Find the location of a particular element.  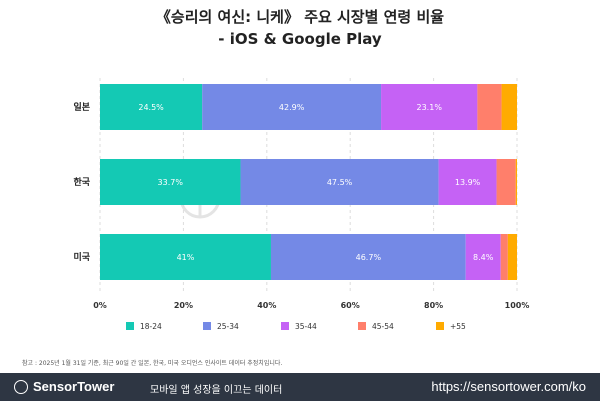

tagline: 모바일 앱 성장을 이끄는 데이터 is located at coordinates (216, 390).